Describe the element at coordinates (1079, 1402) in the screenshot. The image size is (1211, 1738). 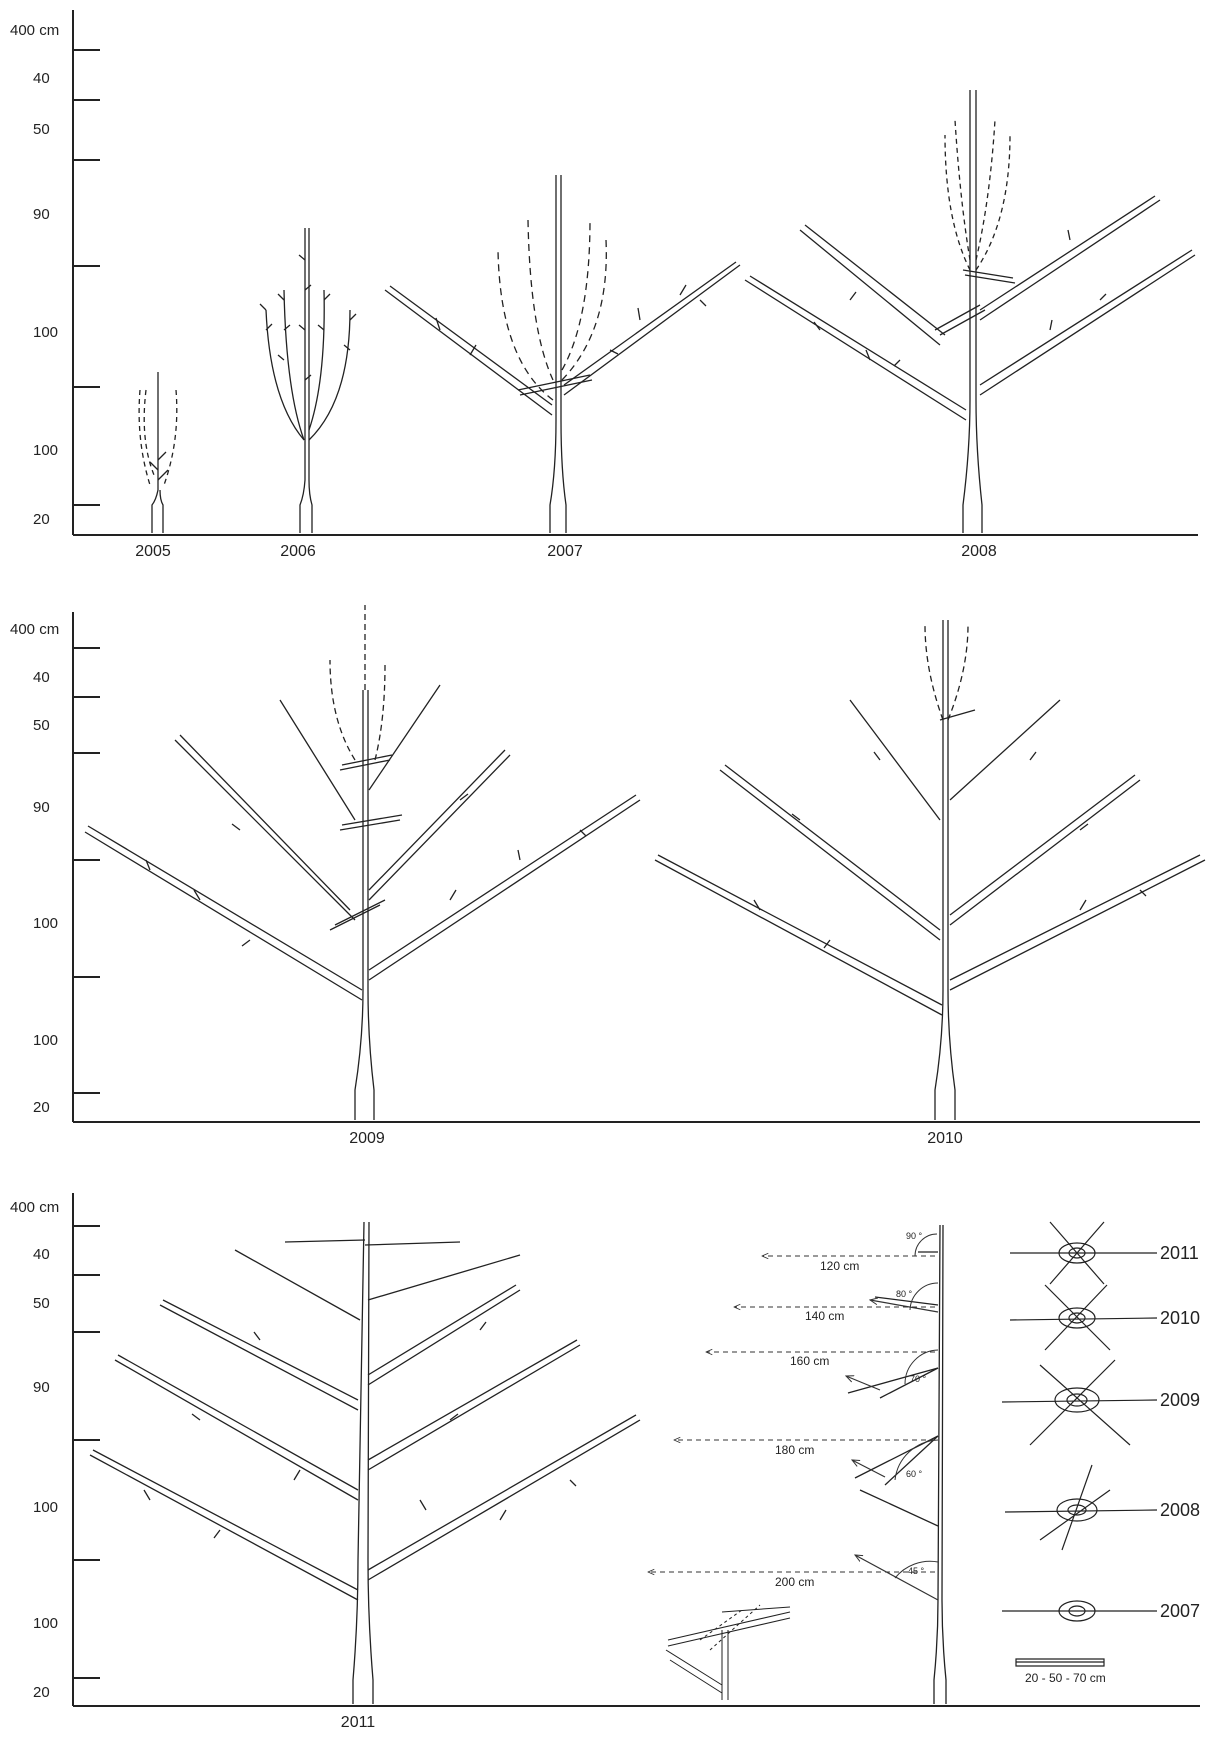
I see `spiral-2009` at that location.